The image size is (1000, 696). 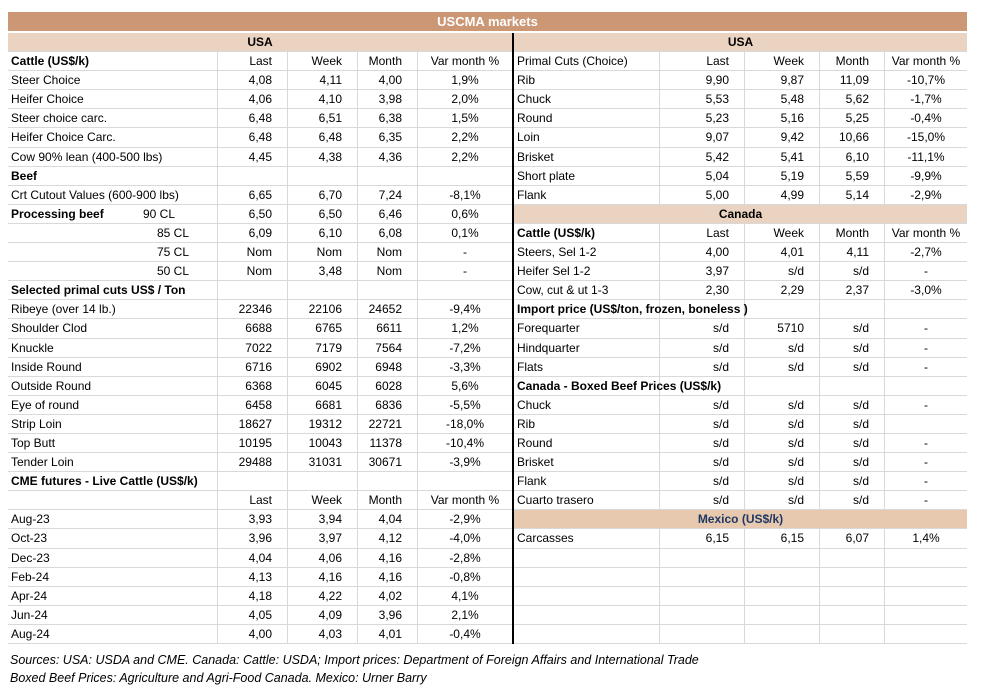 I want to click on cell-var: -0,4%, so click(x=465, y=634).